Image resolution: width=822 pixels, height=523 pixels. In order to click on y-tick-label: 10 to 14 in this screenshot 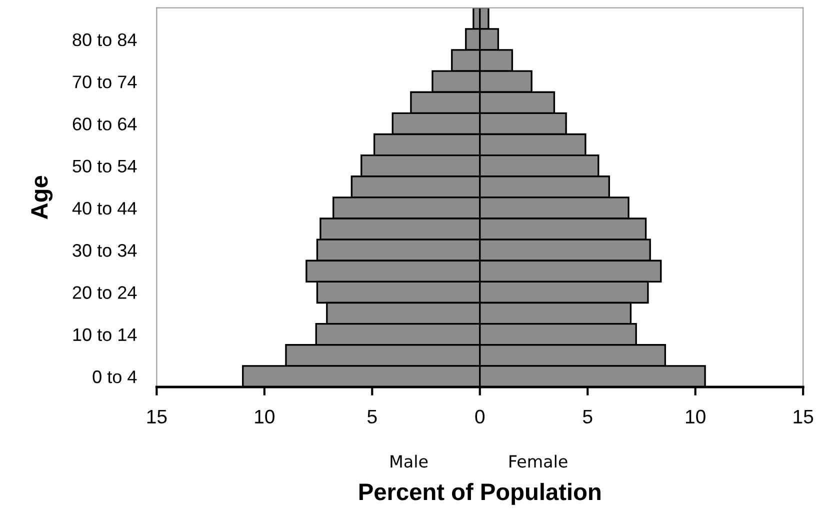, I will do `click(105, 335)`.